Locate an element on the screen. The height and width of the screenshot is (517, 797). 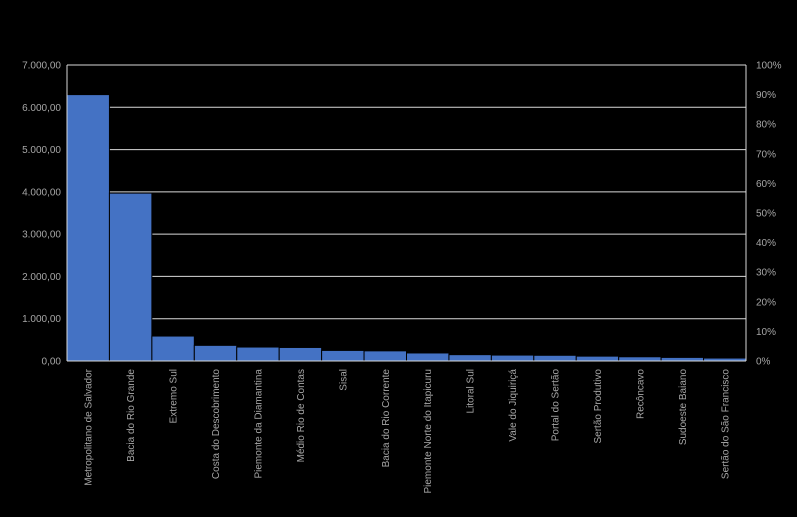
x-tick-label: Bacia do Rio Corrente is located at coordinates (386, 418).